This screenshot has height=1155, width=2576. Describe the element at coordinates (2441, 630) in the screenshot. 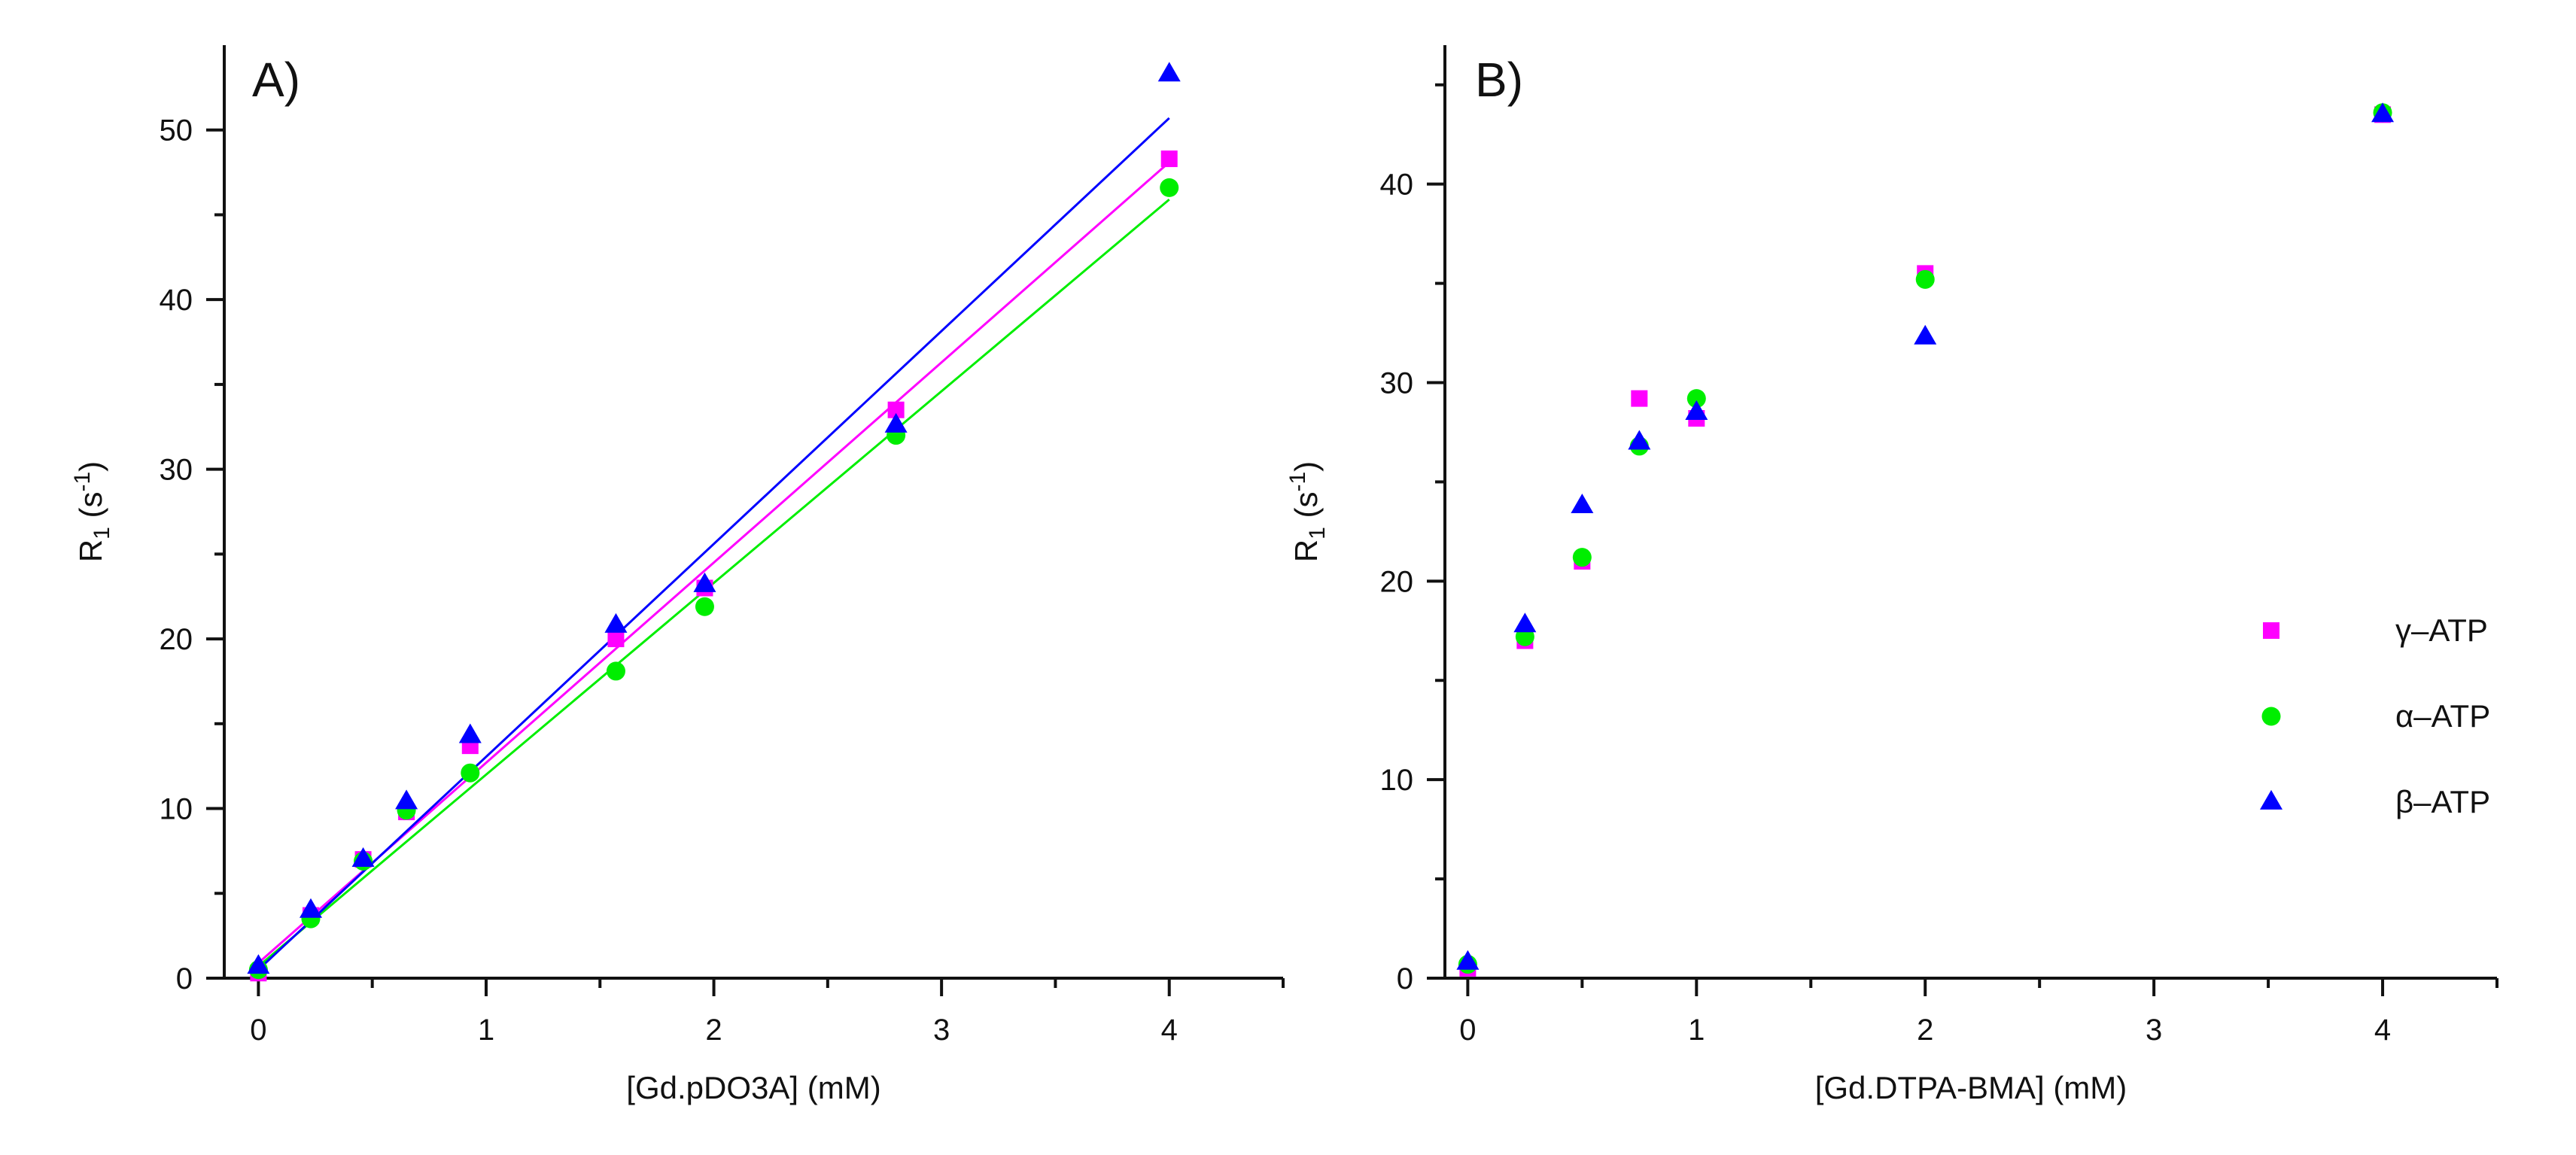

I see `legend-label-gamma: γ–ATP` at that location.